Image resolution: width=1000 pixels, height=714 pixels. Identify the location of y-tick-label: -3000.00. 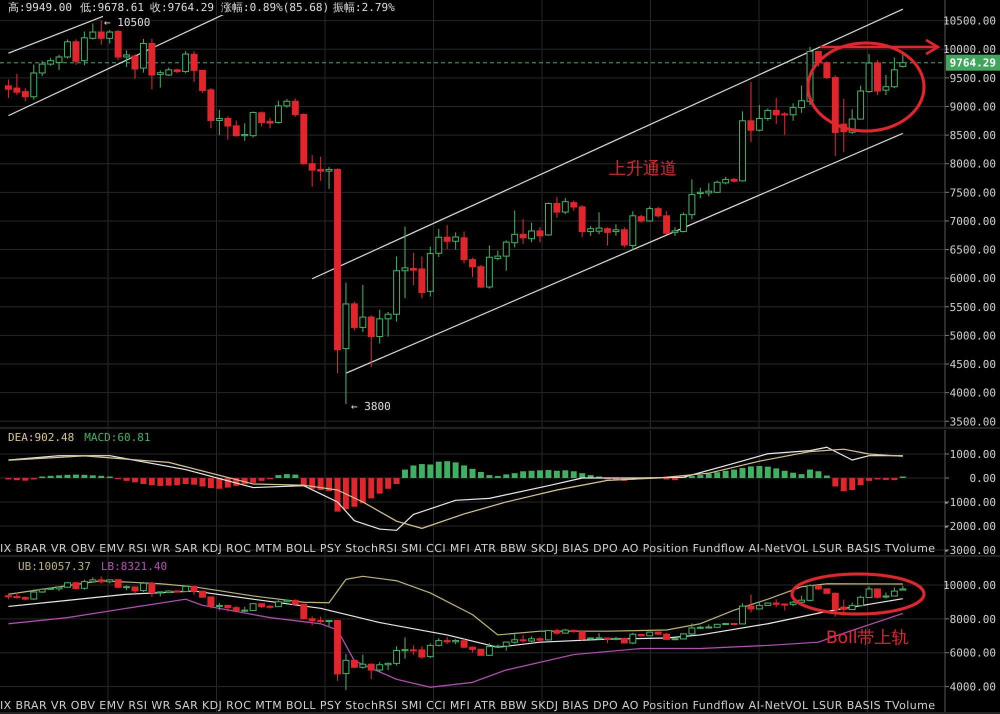
(969, 550).